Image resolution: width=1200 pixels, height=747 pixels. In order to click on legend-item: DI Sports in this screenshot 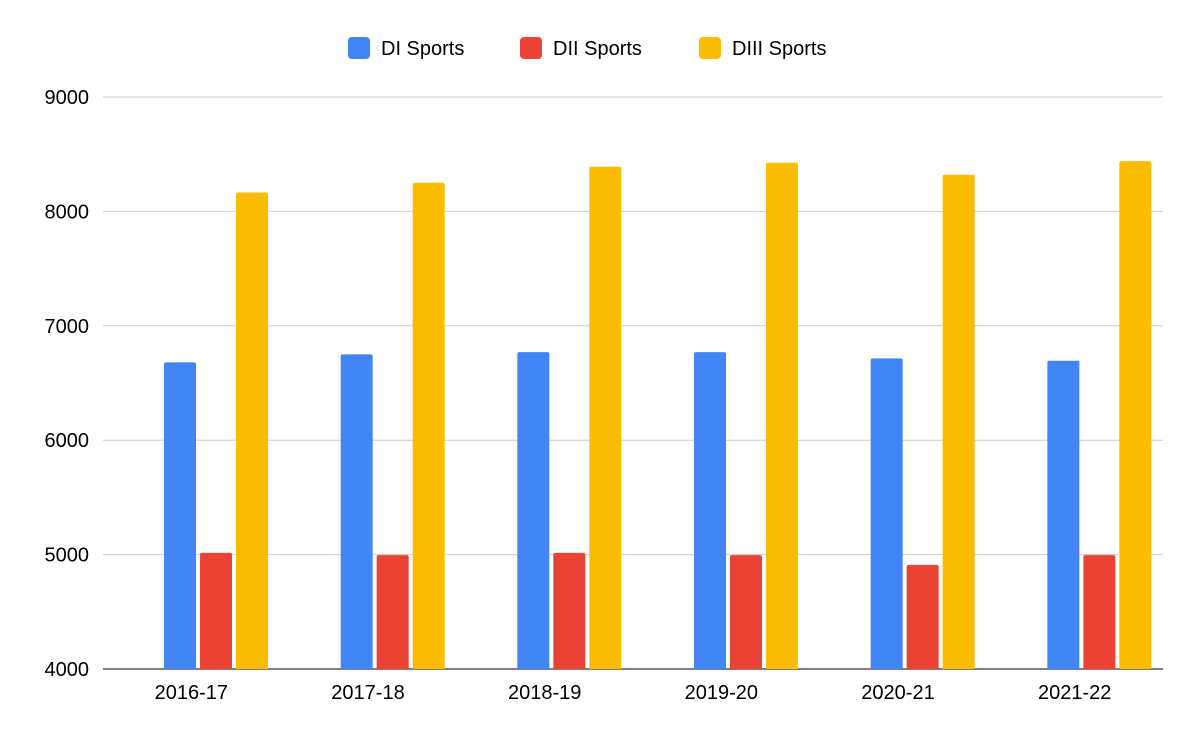, I will do `click(406, 48)`.